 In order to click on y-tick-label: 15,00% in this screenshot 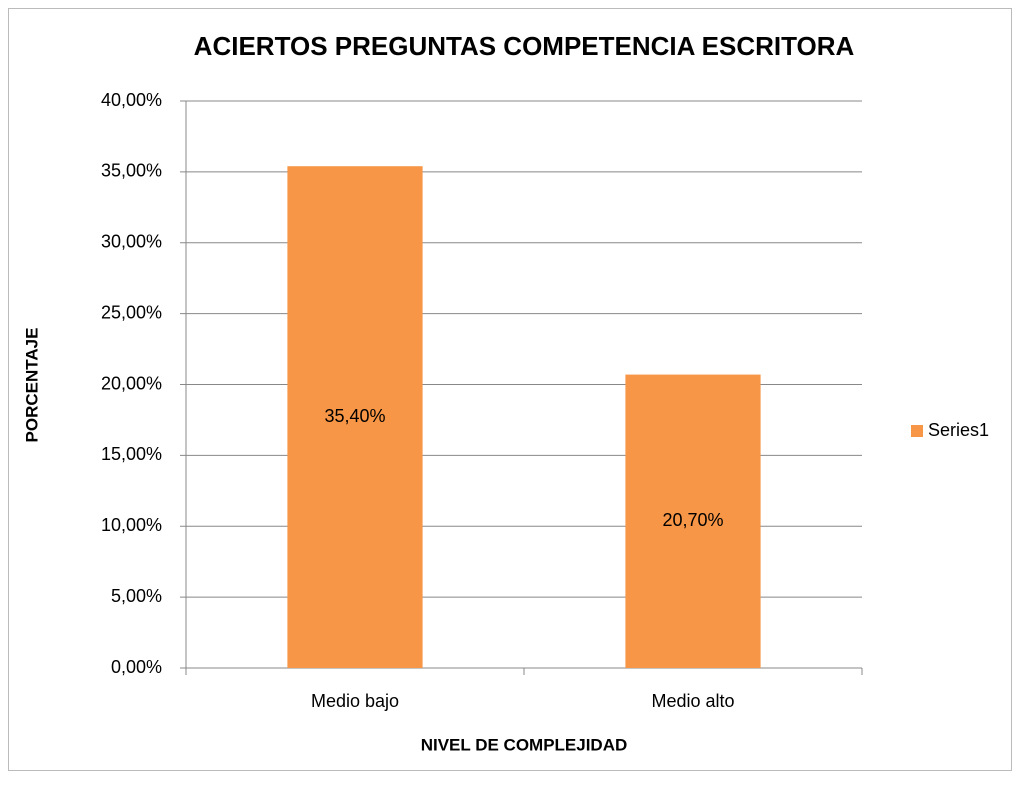, I will do `click(131, 454)`.